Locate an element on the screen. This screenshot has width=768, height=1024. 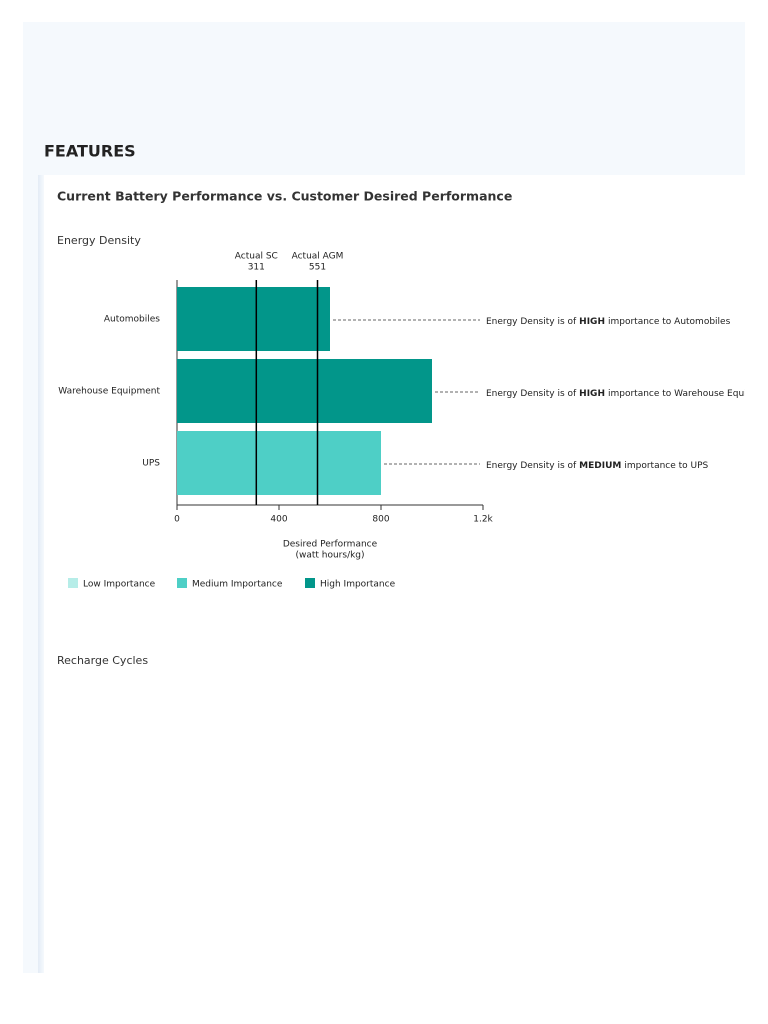
card-shadow is located at coordinates (41, 574).